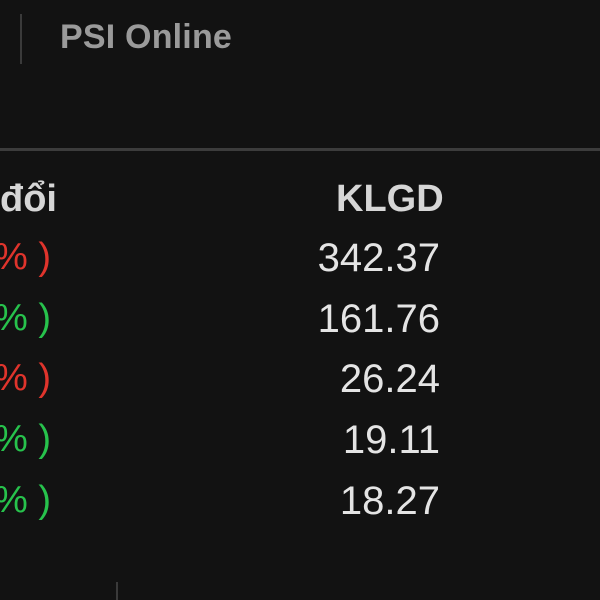 This screenshot has height=600, width=600. Describe the element at coordinates (300, 327) in the screenshot. I see `table-row: % ) 161.76` at that location.